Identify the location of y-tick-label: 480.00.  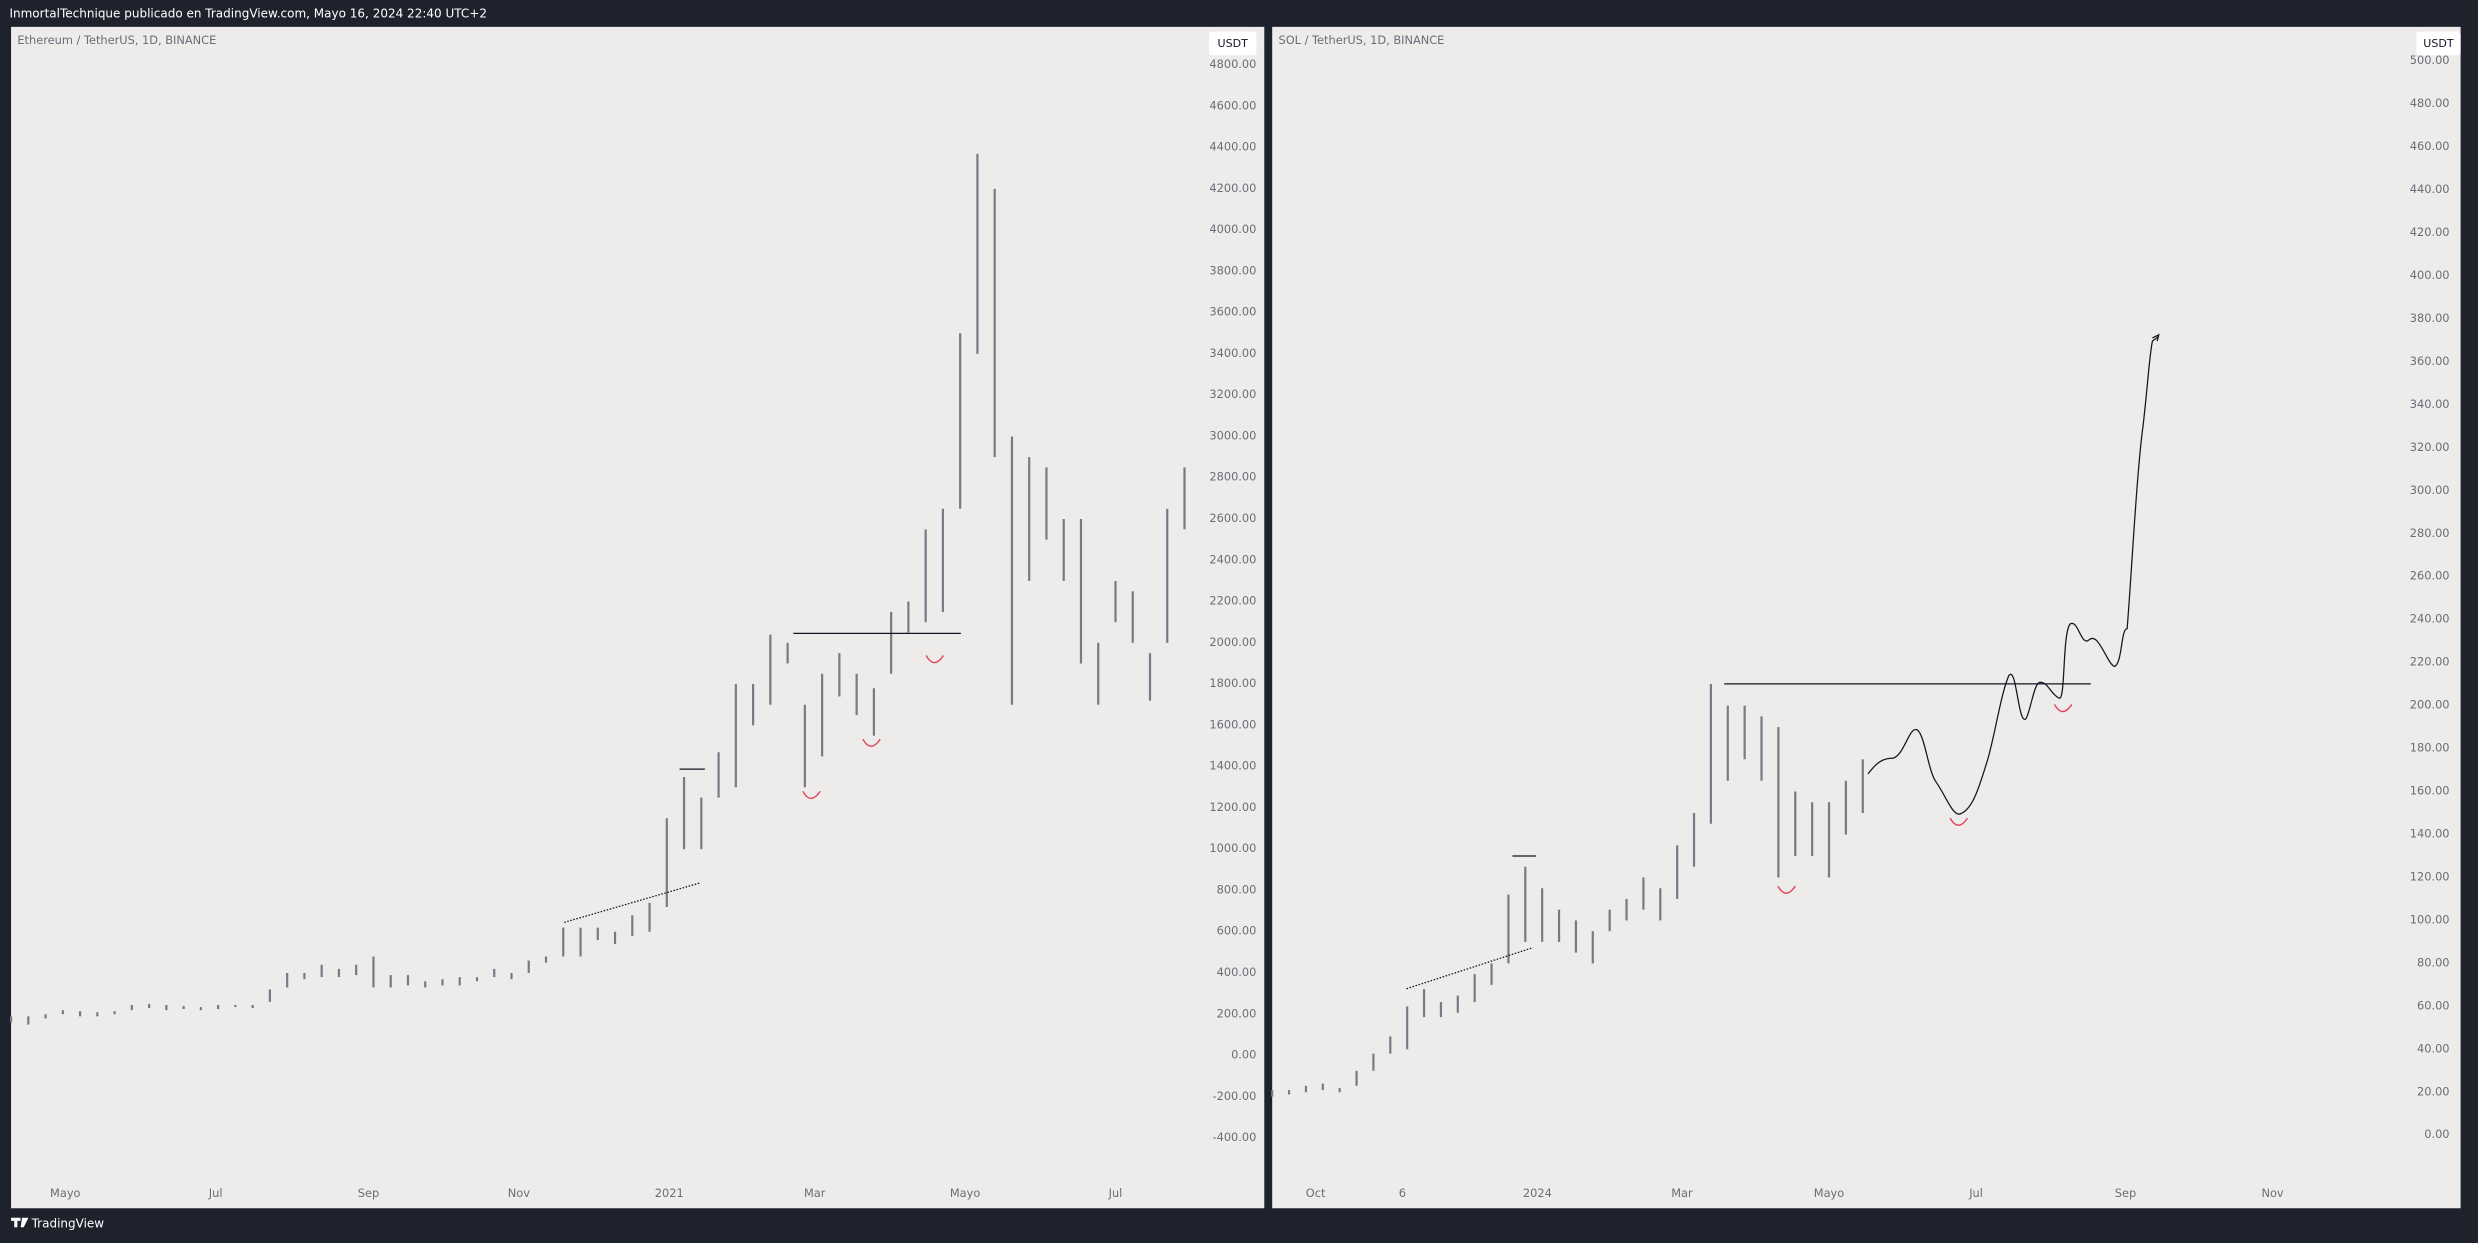
(2430, 103).